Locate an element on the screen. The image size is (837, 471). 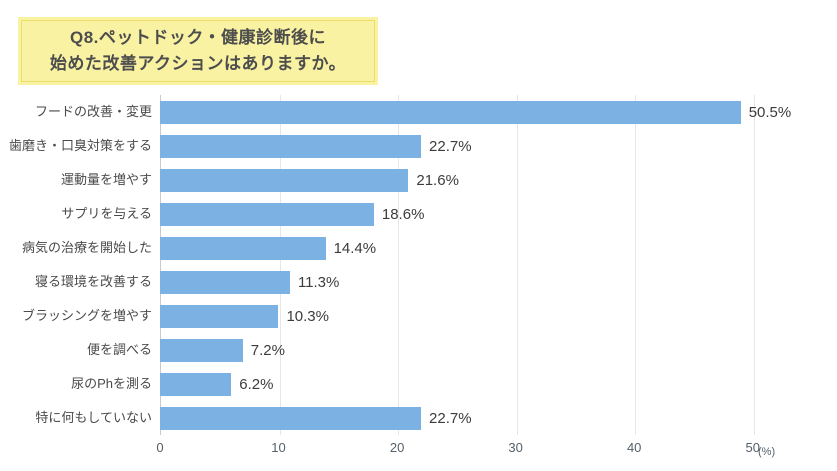
category-label: 病気の治療を開始した is located at coordinates (86, 247).